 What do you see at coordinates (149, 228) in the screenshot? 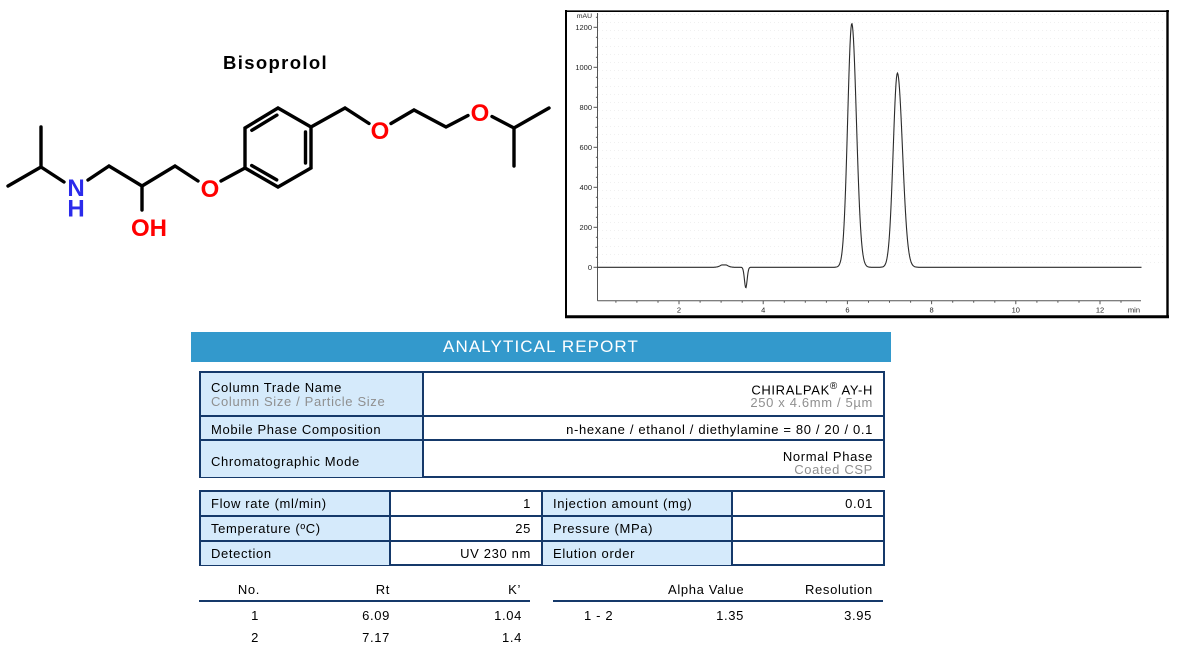
I see `svg-text: OH` at bounding box center [149, 228].